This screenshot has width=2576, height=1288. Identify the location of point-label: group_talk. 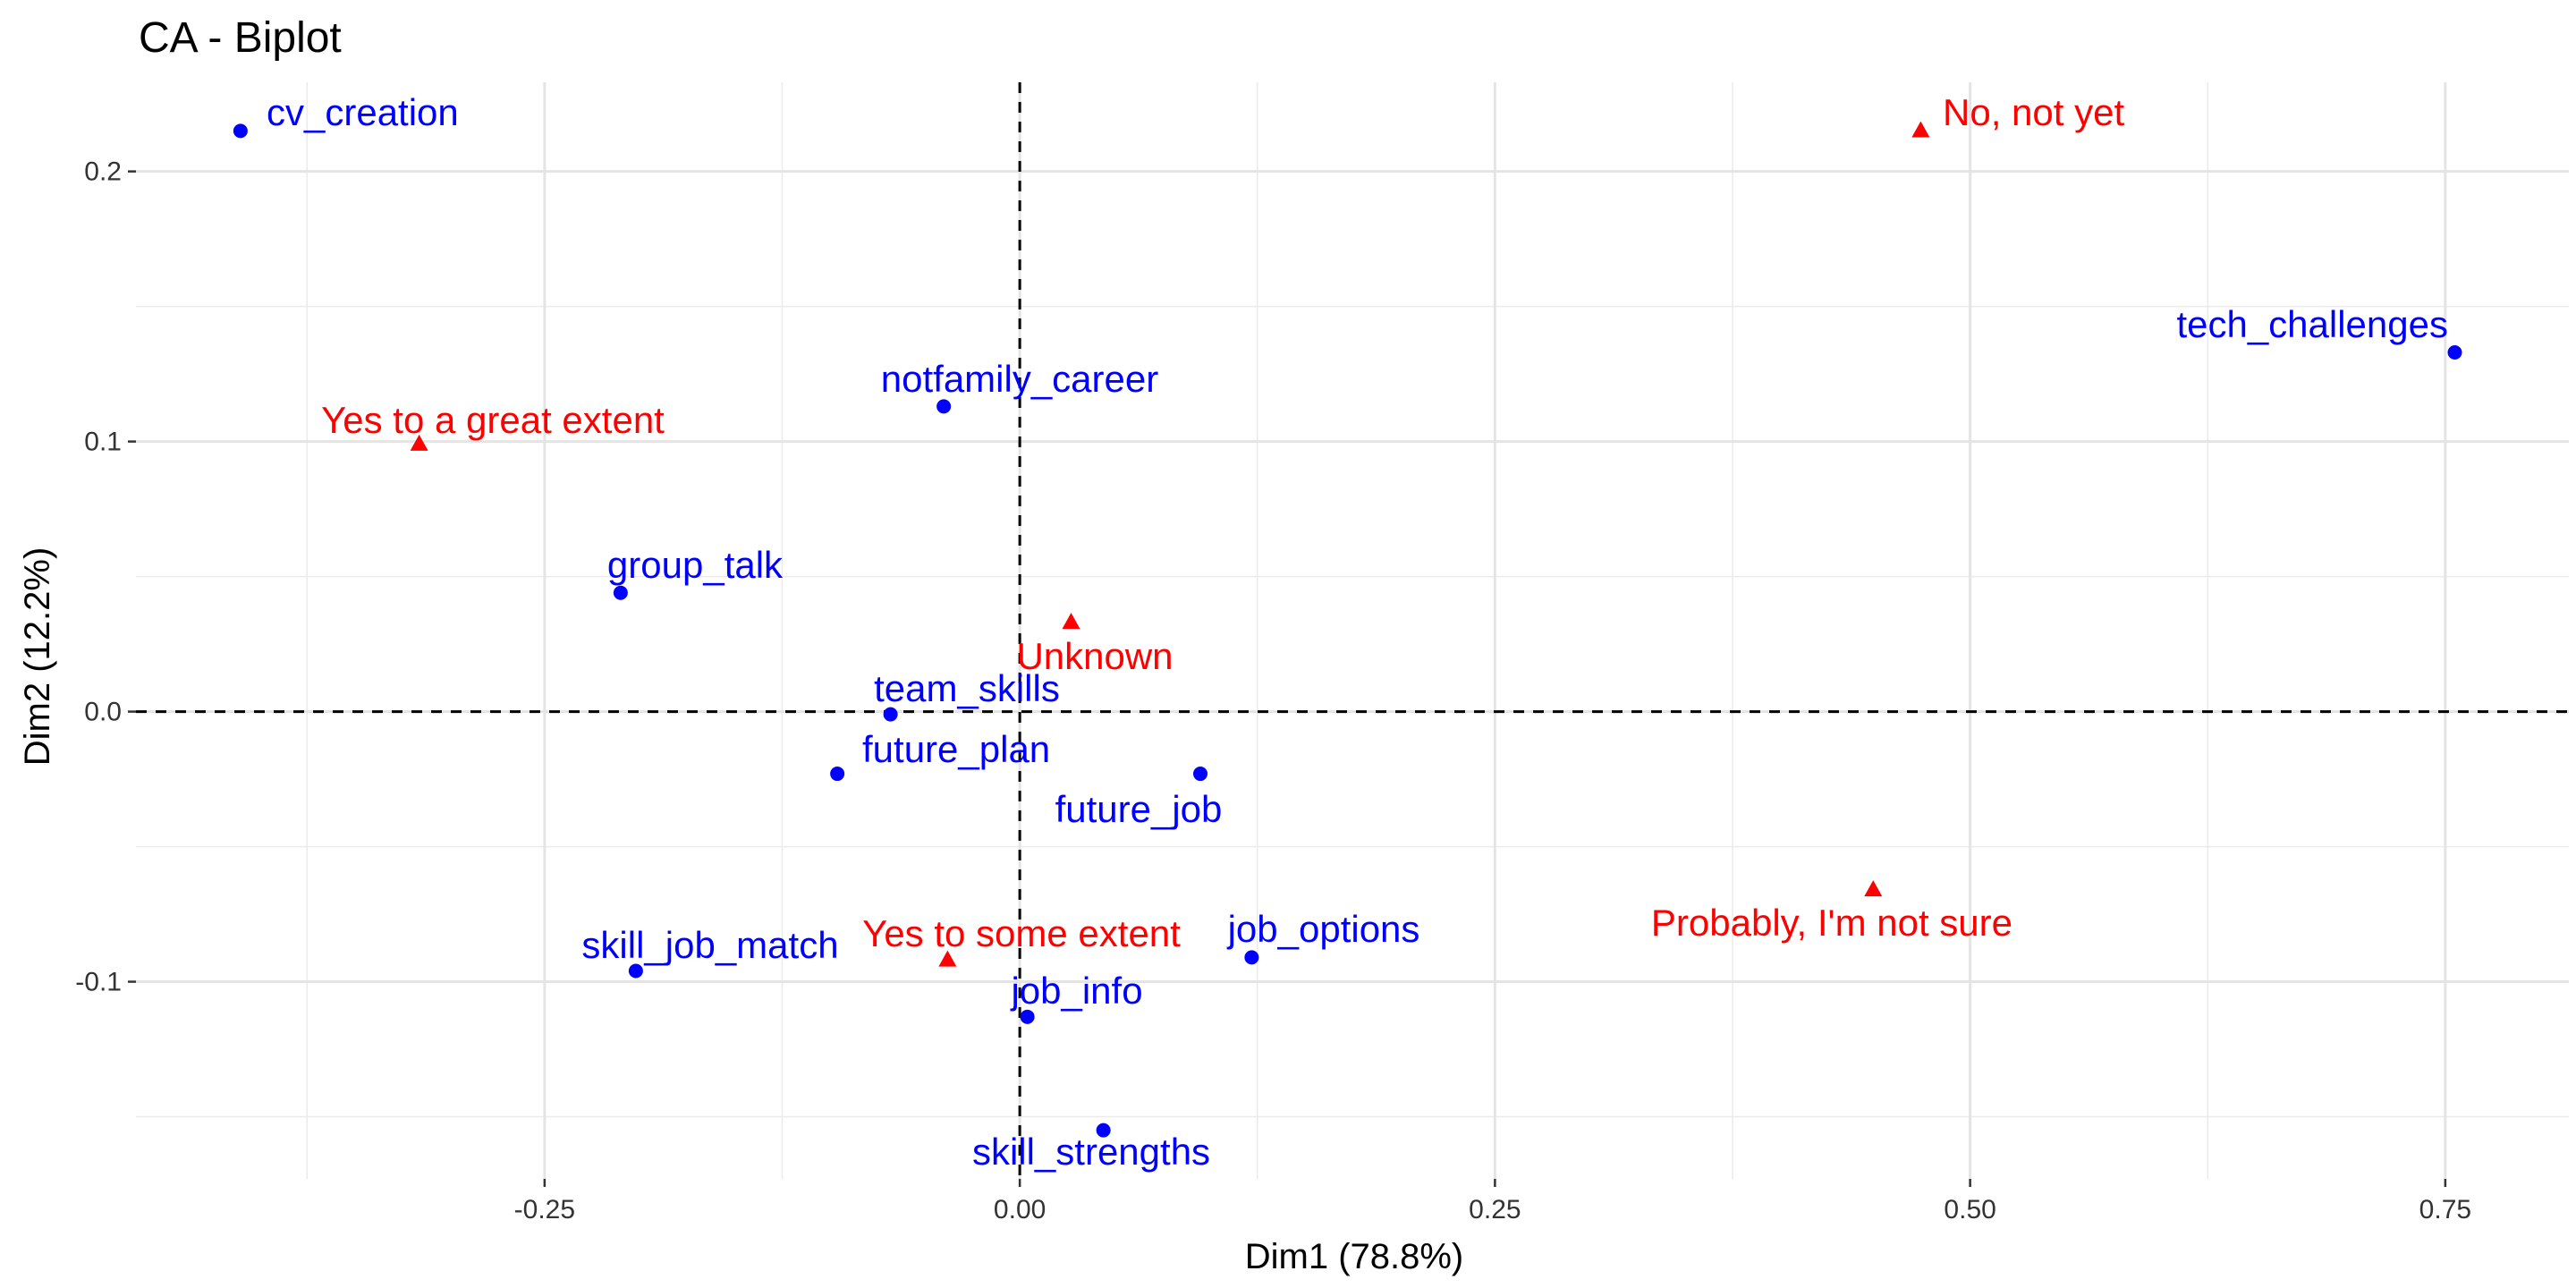
(695, 565).